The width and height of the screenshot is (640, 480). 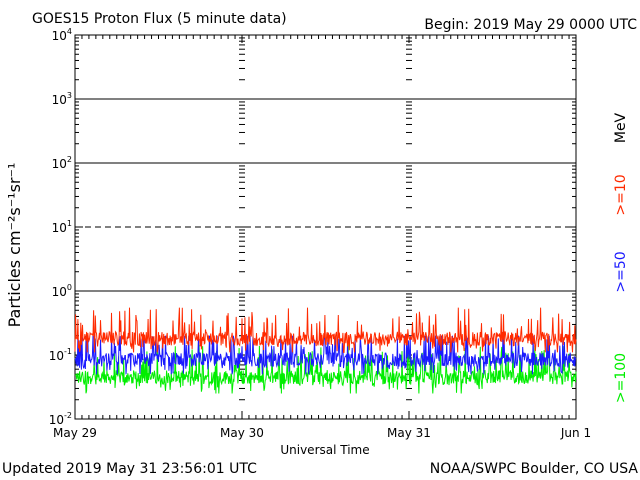 I want to click on y-tick-label: 10⁻¹, so click(x=60, y=355).